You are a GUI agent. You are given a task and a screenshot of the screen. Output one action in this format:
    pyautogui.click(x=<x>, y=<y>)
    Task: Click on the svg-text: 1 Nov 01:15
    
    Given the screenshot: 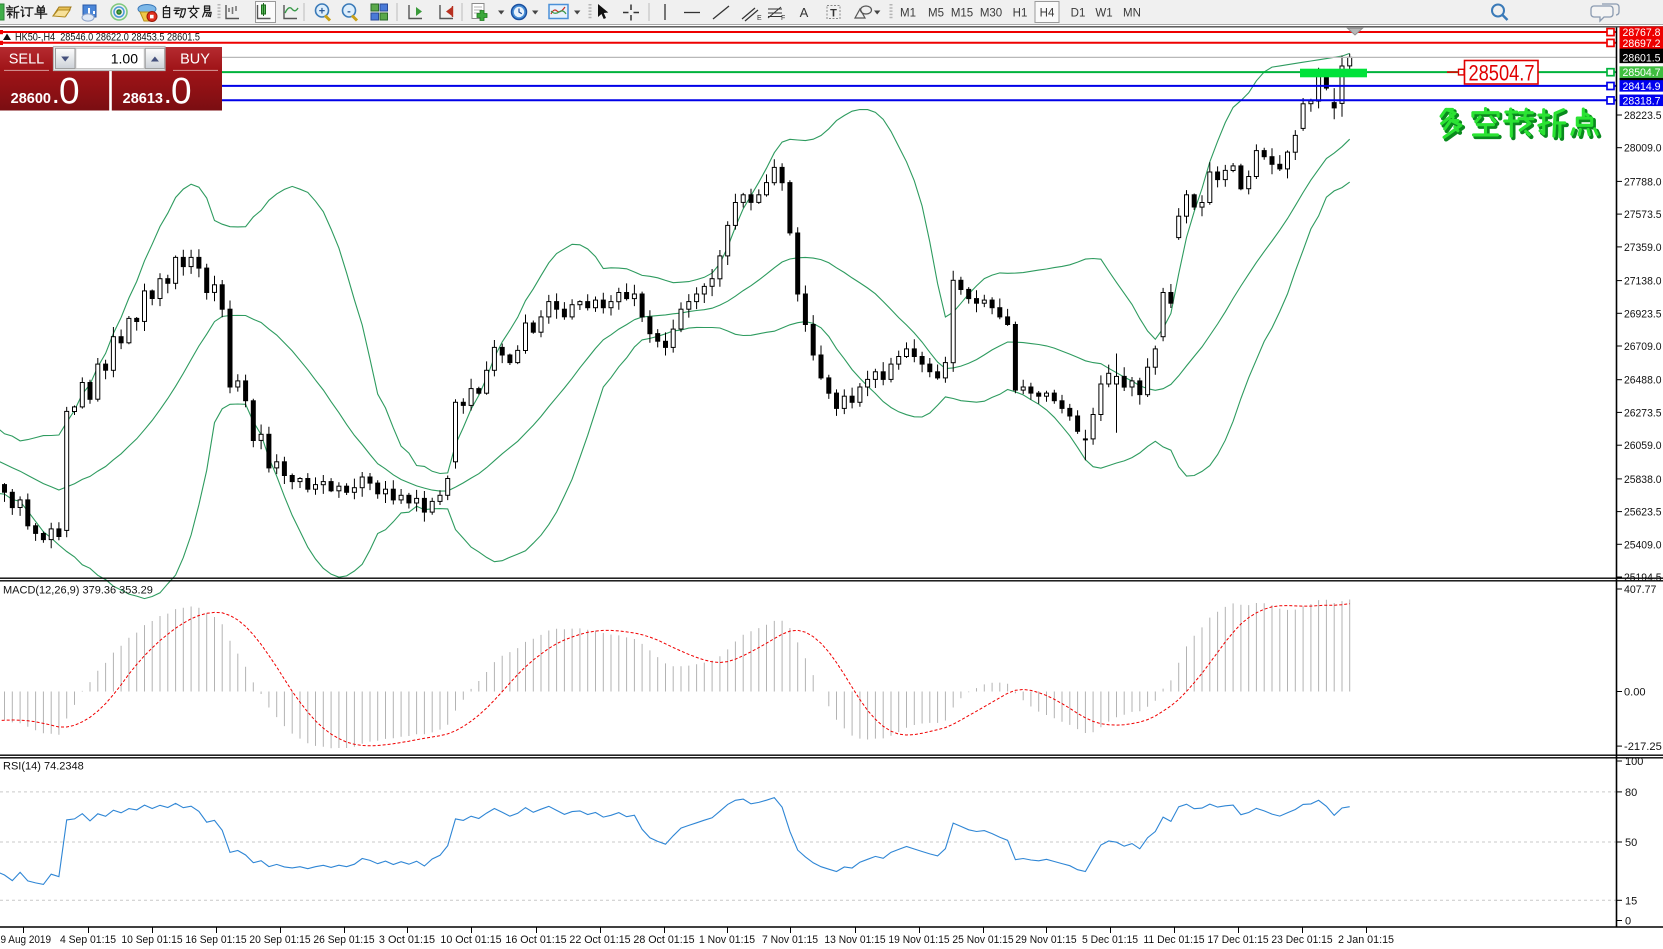 What is the action you would take?
    pyautogui.click(x=727, y=940)
    